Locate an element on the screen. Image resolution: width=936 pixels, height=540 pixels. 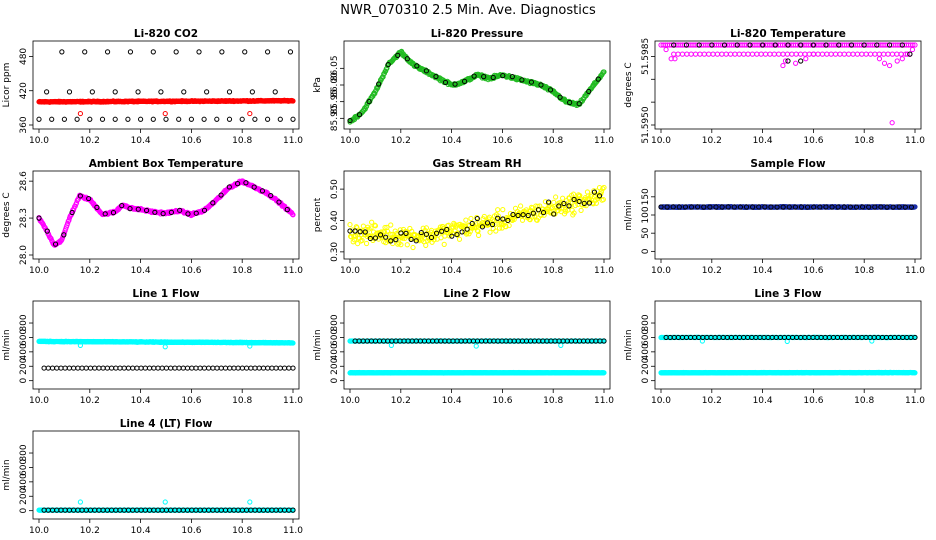
series-second-level is located at coordinates (792, 54).